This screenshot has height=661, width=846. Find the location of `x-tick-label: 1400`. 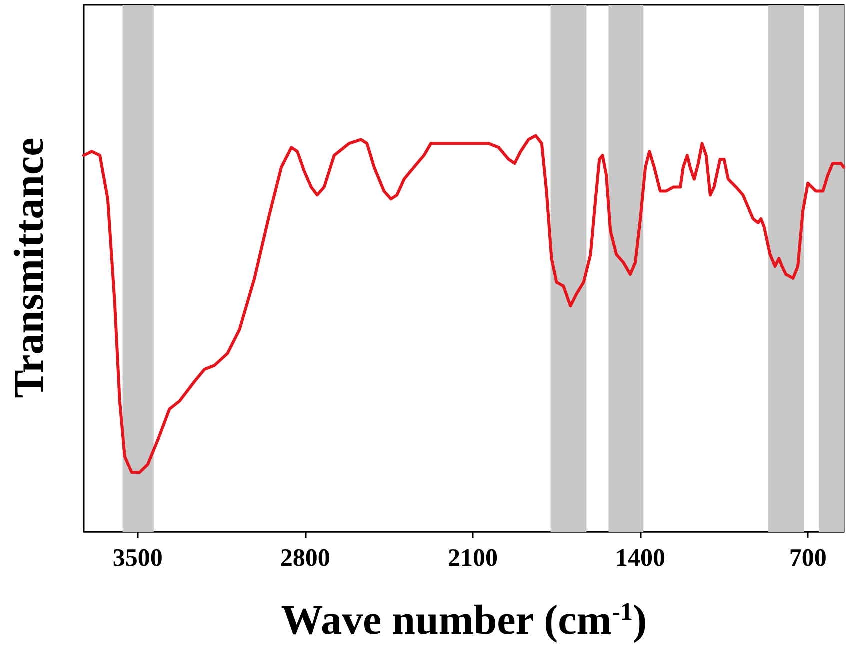

x-tick-label: 1400 is located at coordinates (641, 558).